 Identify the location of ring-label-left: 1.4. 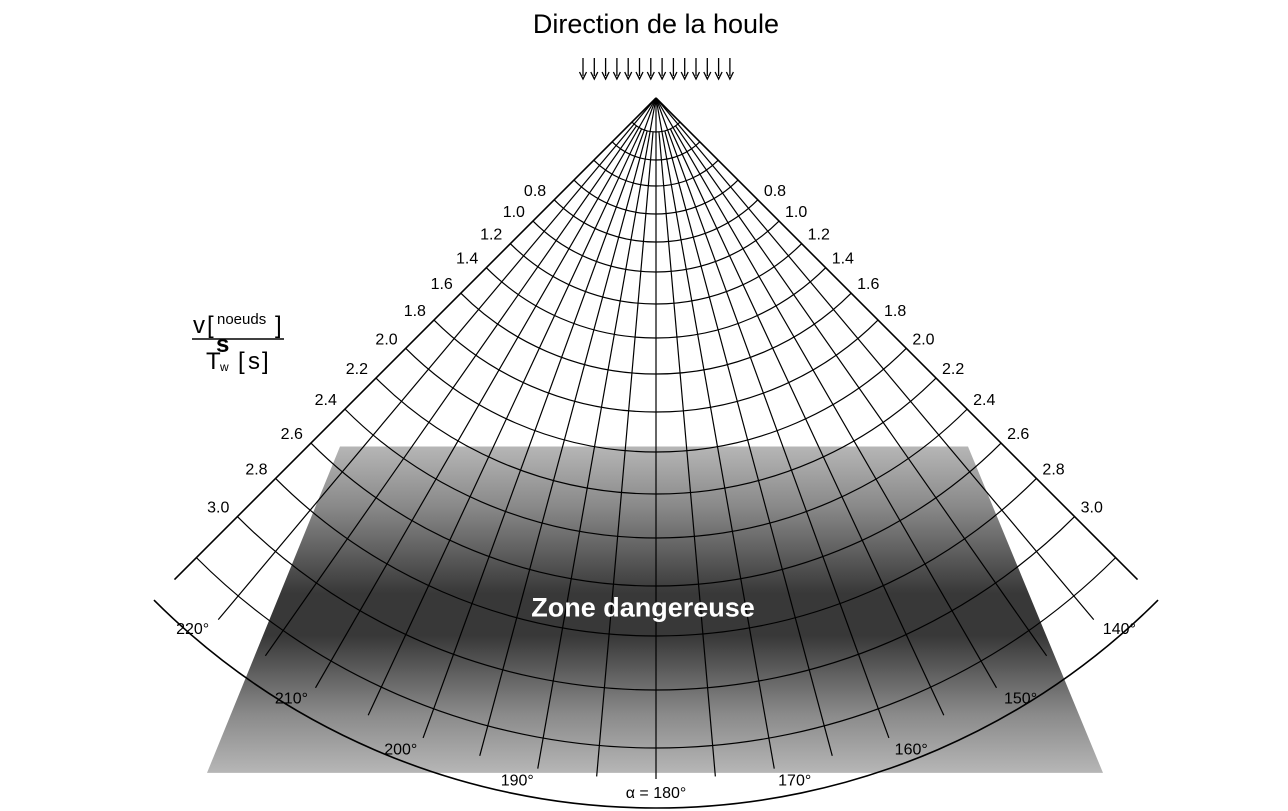
(467, 259).